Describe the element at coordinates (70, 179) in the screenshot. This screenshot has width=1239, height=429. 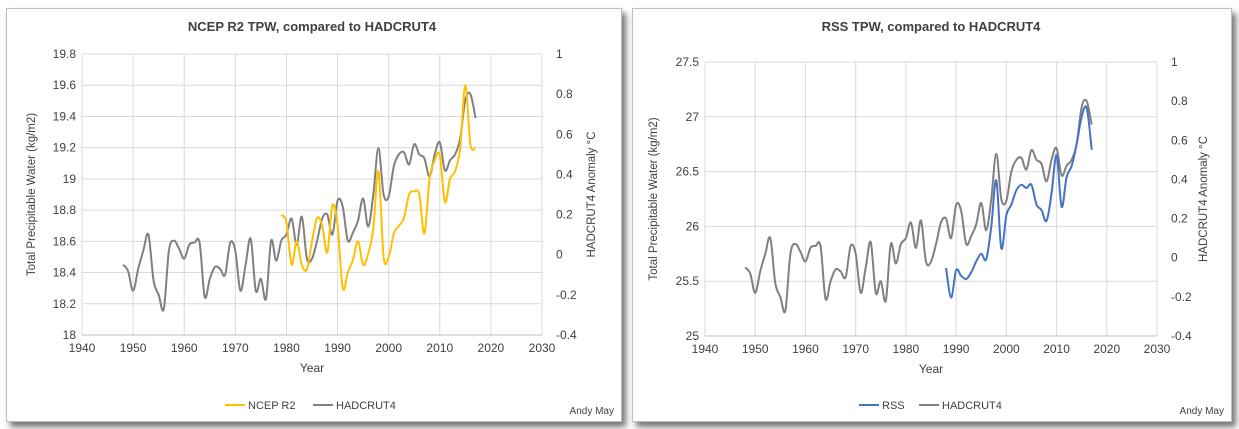
I see `y-tick-label: 19` at that location.